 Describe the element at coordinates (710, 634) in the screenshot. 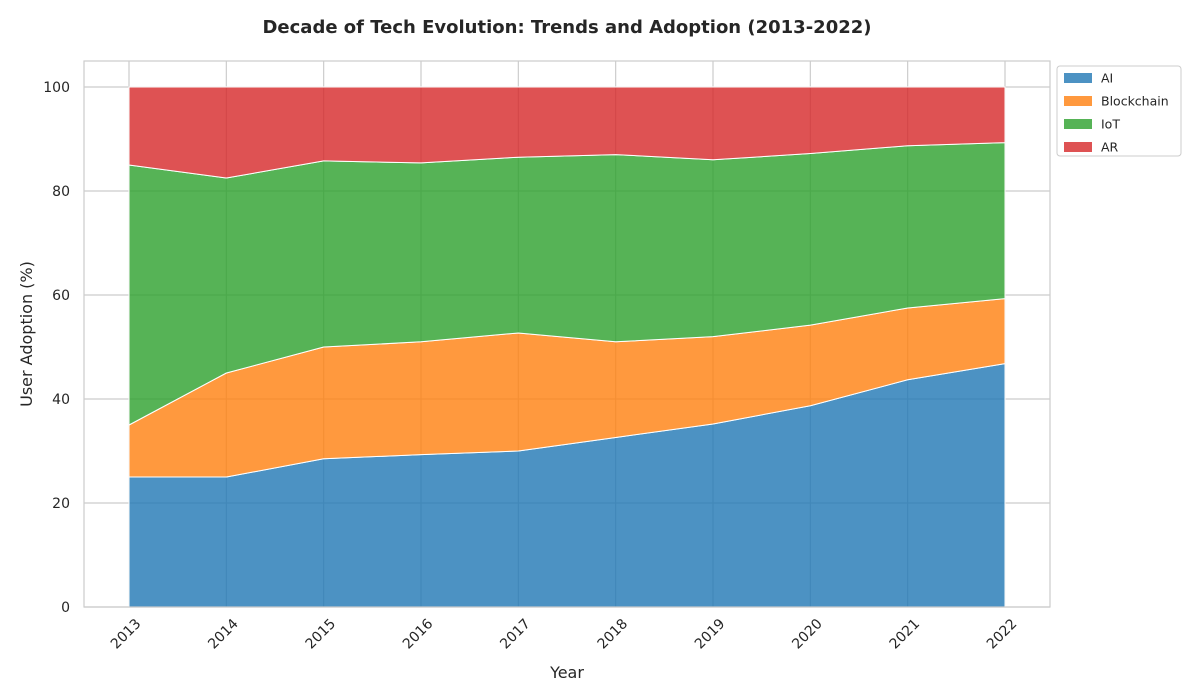

I see `x-tick-label: 2019` at that location.